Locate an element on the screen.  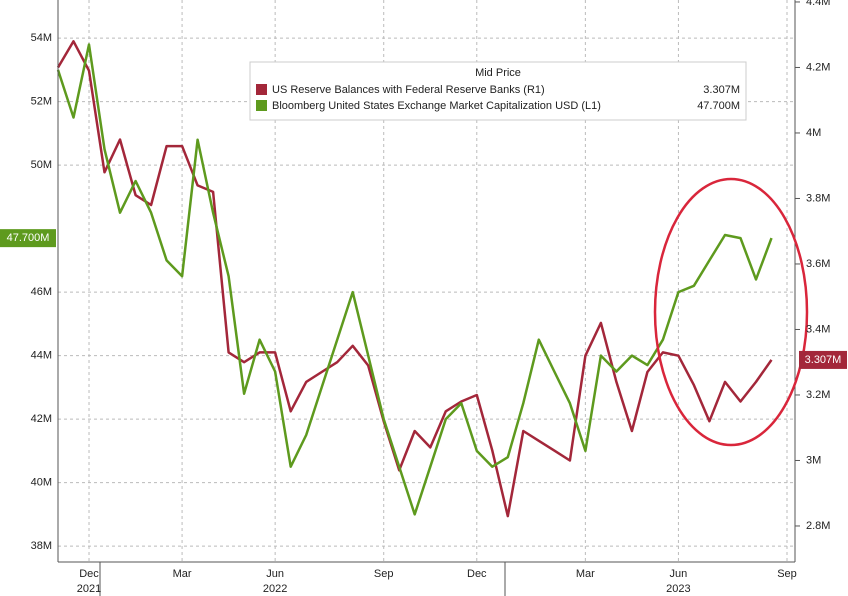
legend-box is located at coordinates (498, 91).